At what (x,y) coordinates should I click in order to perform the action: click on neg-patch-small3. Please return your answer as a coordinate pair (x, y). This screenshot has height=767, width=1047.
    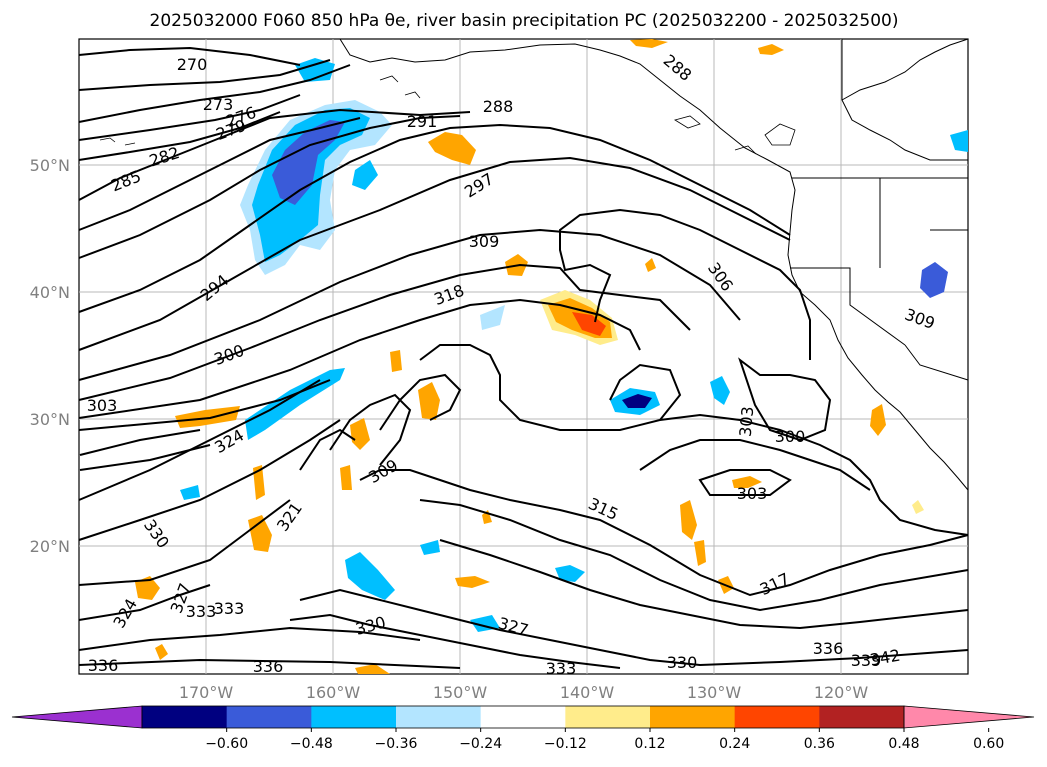
    Looking at the image, I should click on (430, 547).